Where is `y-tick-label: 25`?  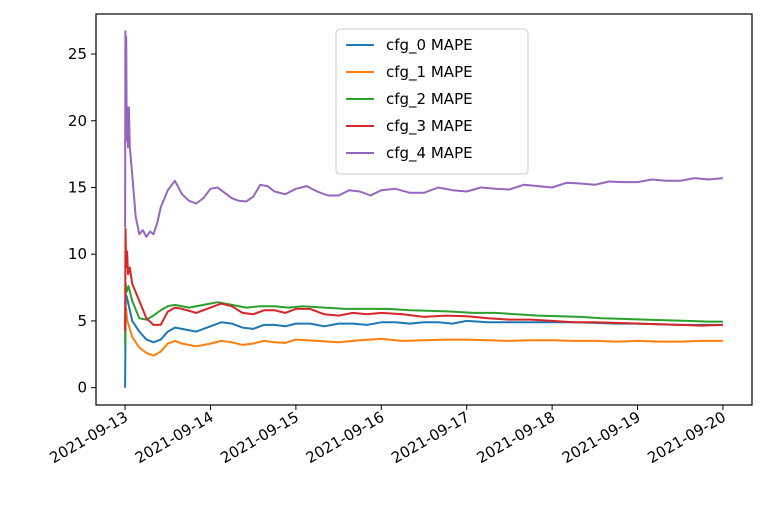
y-tick-label: 25 is located at coordinates (77, 54).